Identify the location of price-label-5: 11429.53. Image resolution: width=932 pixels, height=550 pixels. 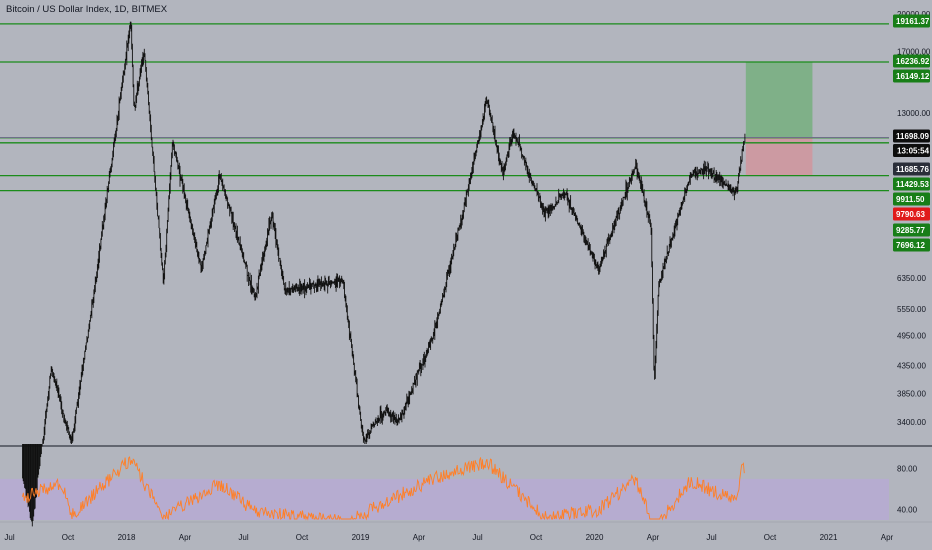
(912, 184).